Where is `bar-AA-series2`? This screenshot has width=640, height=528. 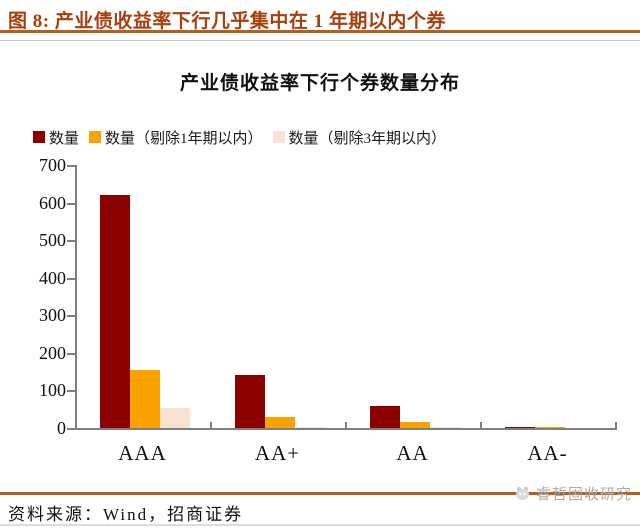
bar-AA-series2 is located at coordinates (444, 427).